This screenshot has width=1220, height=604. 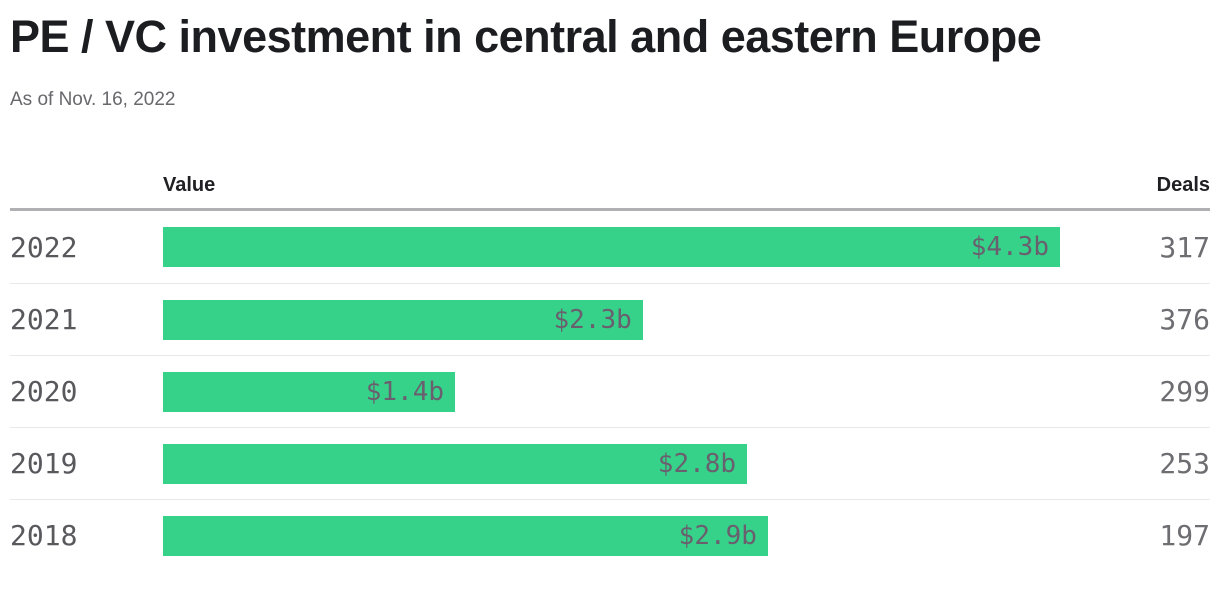 What do you see at coordinates (1184, 391) in the screenshot?
I see `deals-value: 299` at bounding box center [1184, 391].